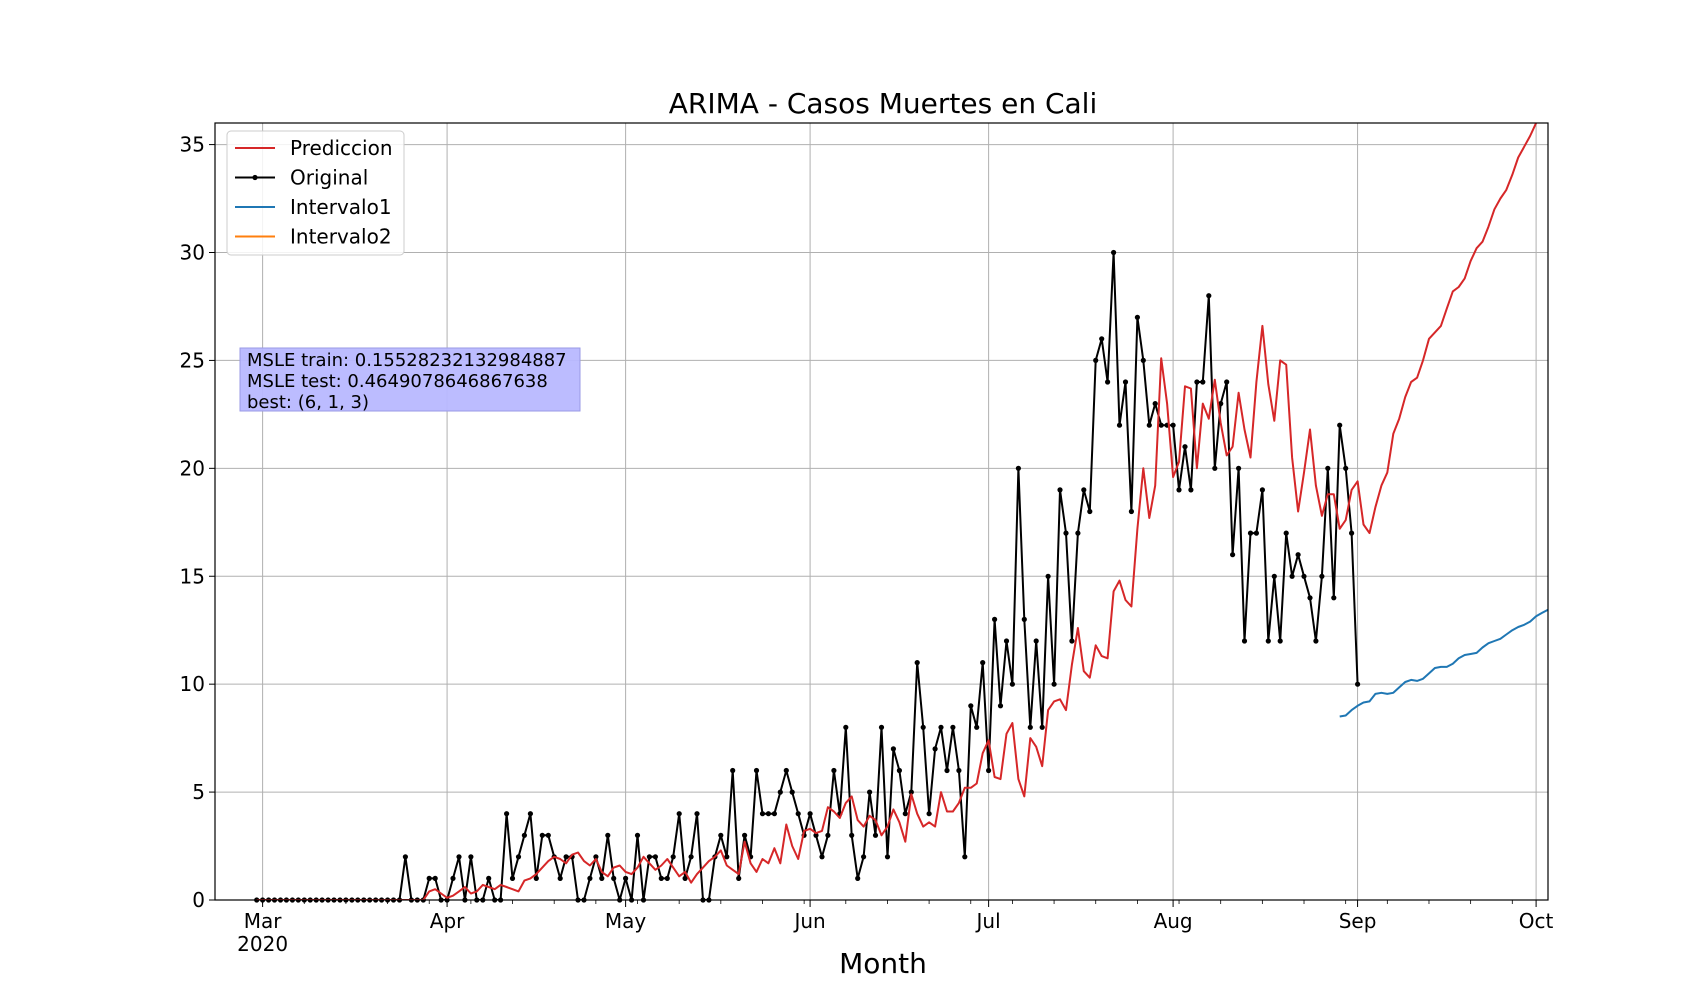  What do you see at coordinates (407, 360) in the screenshot?
I see `annotation-line: MSLE train: 0.15528232132984887` at bounding box center [407, 360].